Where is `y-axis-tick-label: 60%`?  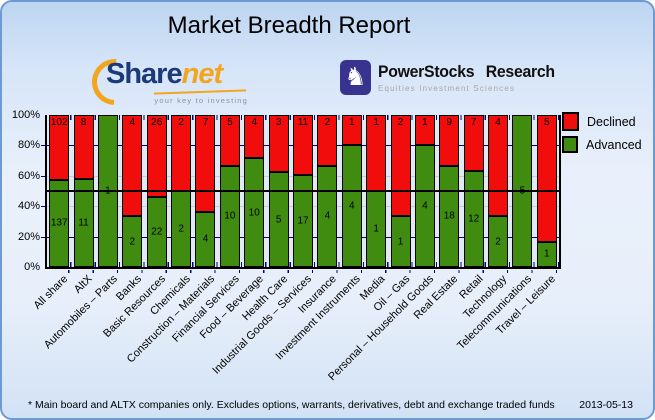 y-axis-tick-label: 60% is located at coordinates (28, 175).